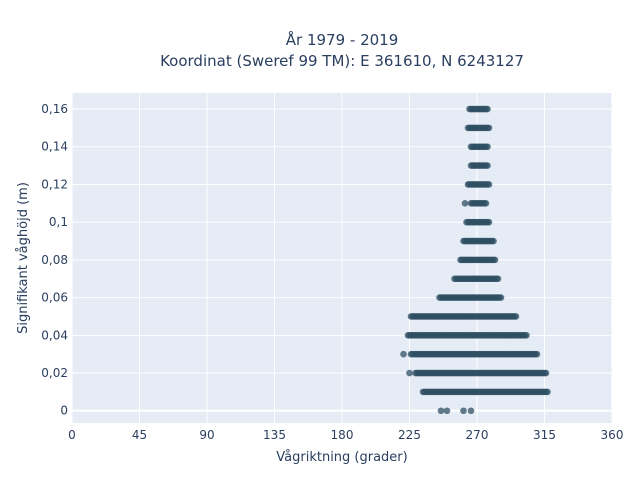  Describe the element at coordinates (58, 222) in the screenshot. I see `y-tick-label: 0,1` at that location.